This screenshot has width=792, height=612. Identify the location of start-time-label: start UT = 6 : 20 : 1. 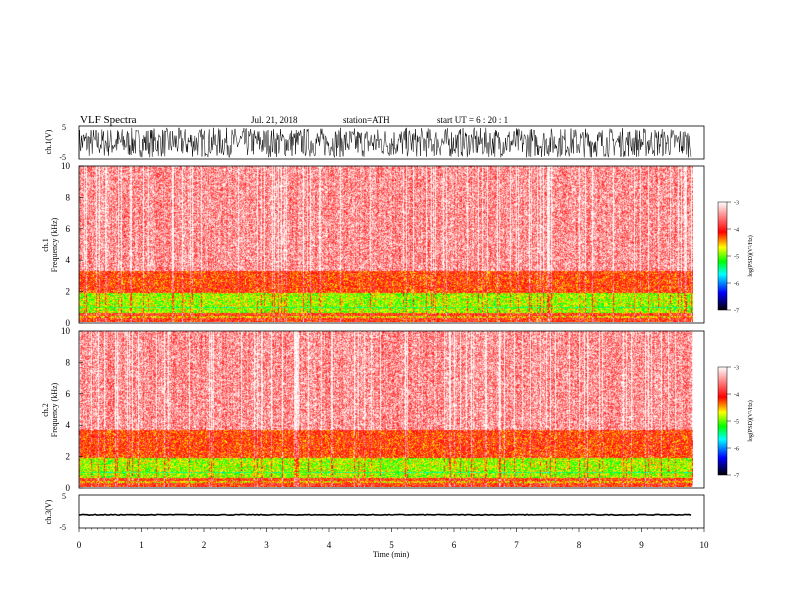
(472, 120).